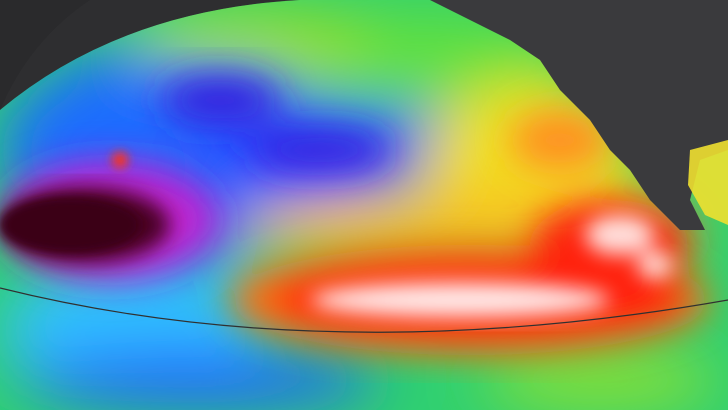  What do you see at coordinates (45, 55) in the screenshot?
I see `space-background` at bounding box center [45, 55].